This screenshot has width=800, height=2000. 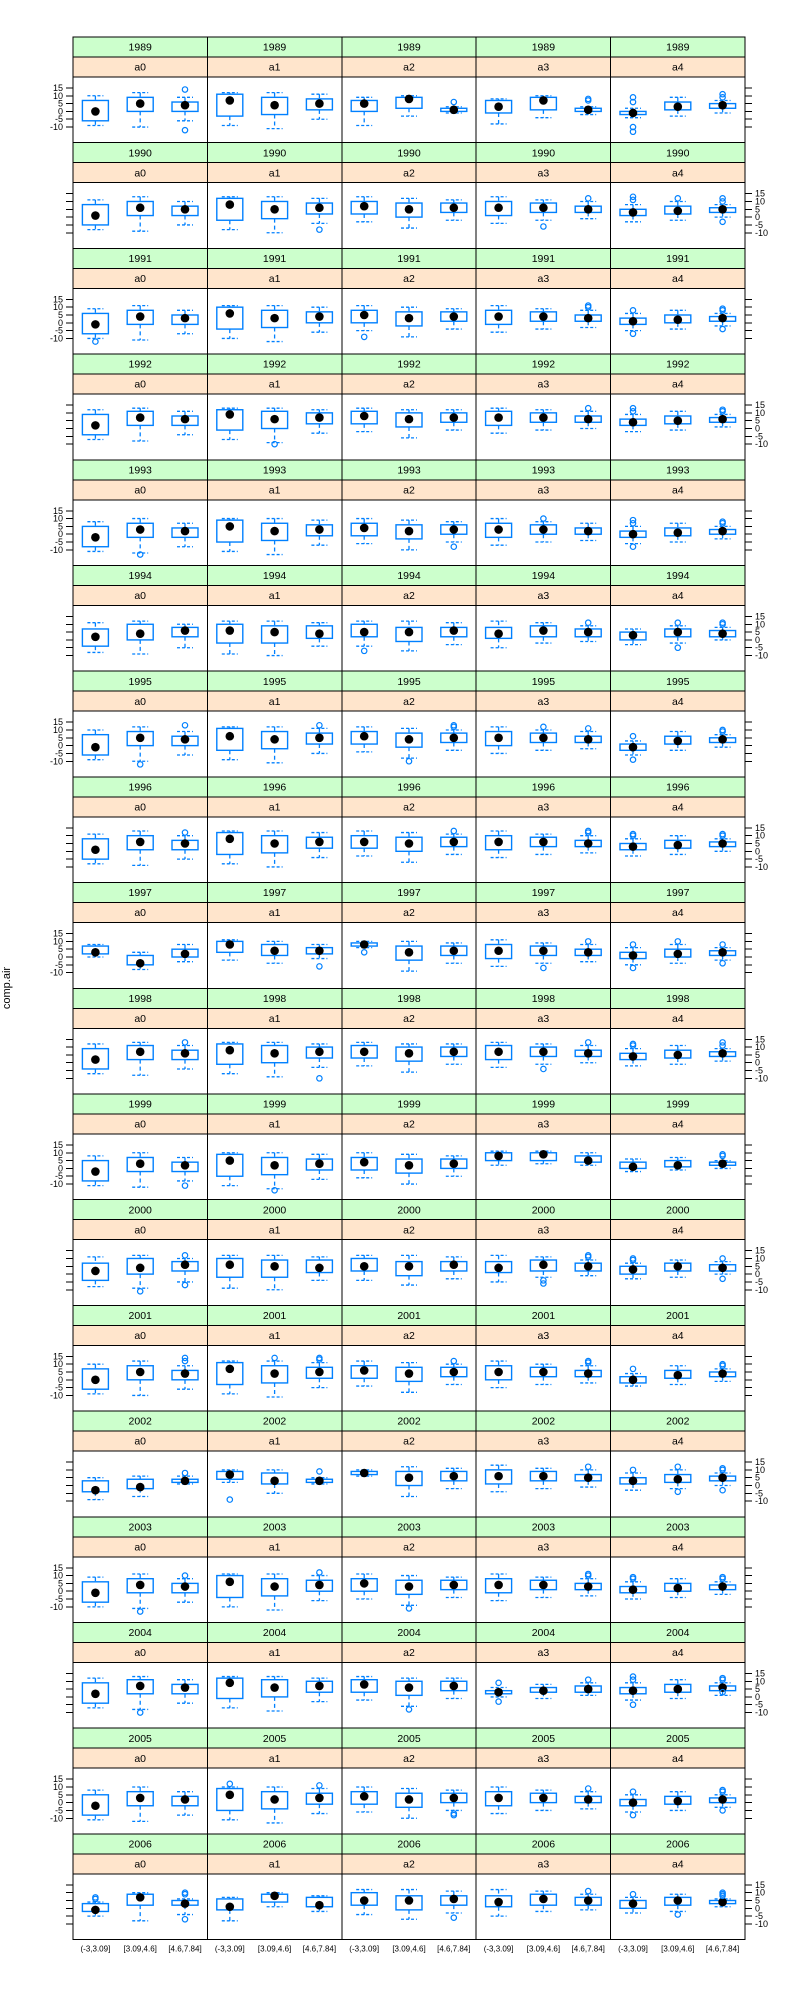 I want to click on strip-year-label: 2000, so click(x=275, y=1210).